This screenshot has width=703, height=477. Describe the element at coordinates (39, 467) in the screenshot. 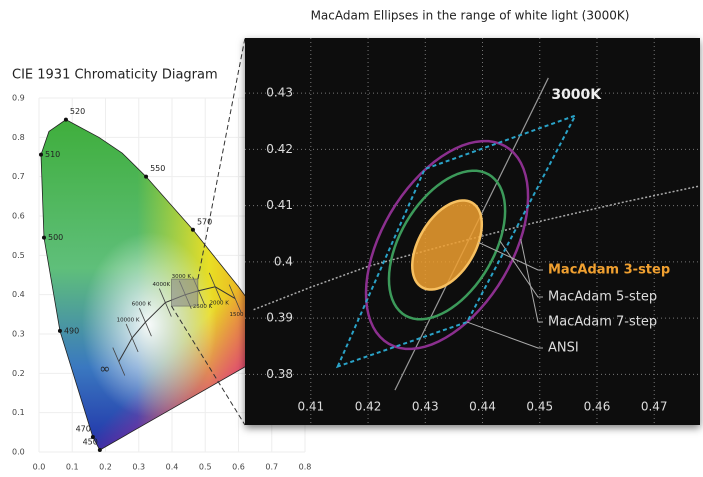

I see `x-tick-label: 0.0` at that location.